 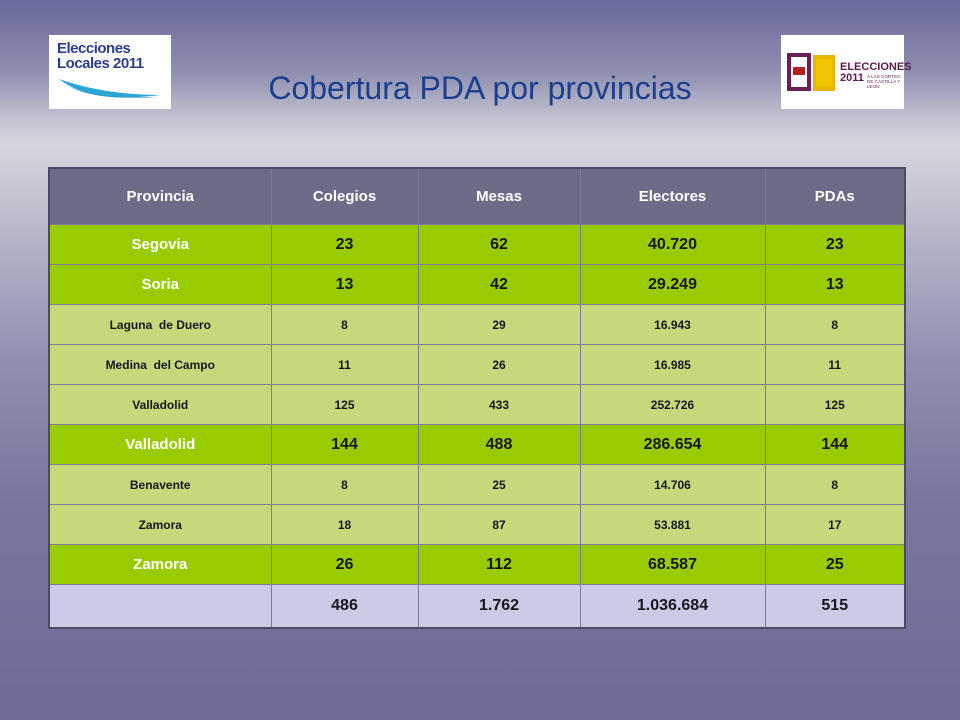 I want to click on table-row: Valladolid 125 433 252.726 125, so click(x=477, y=404).